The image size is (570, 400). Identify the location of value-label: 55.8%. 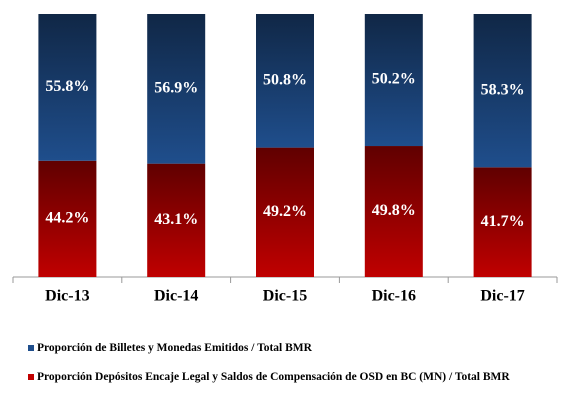
(67, 86).